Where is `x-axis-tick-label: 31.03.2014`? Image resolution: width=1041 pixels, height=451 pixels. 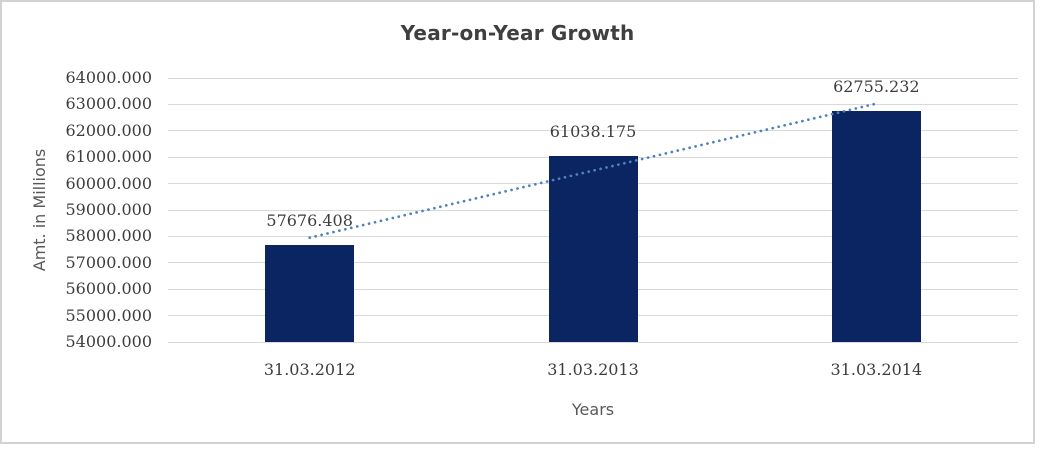
x-axis-tick-label: 31.03.2014 is located at coordinates (876, 369).